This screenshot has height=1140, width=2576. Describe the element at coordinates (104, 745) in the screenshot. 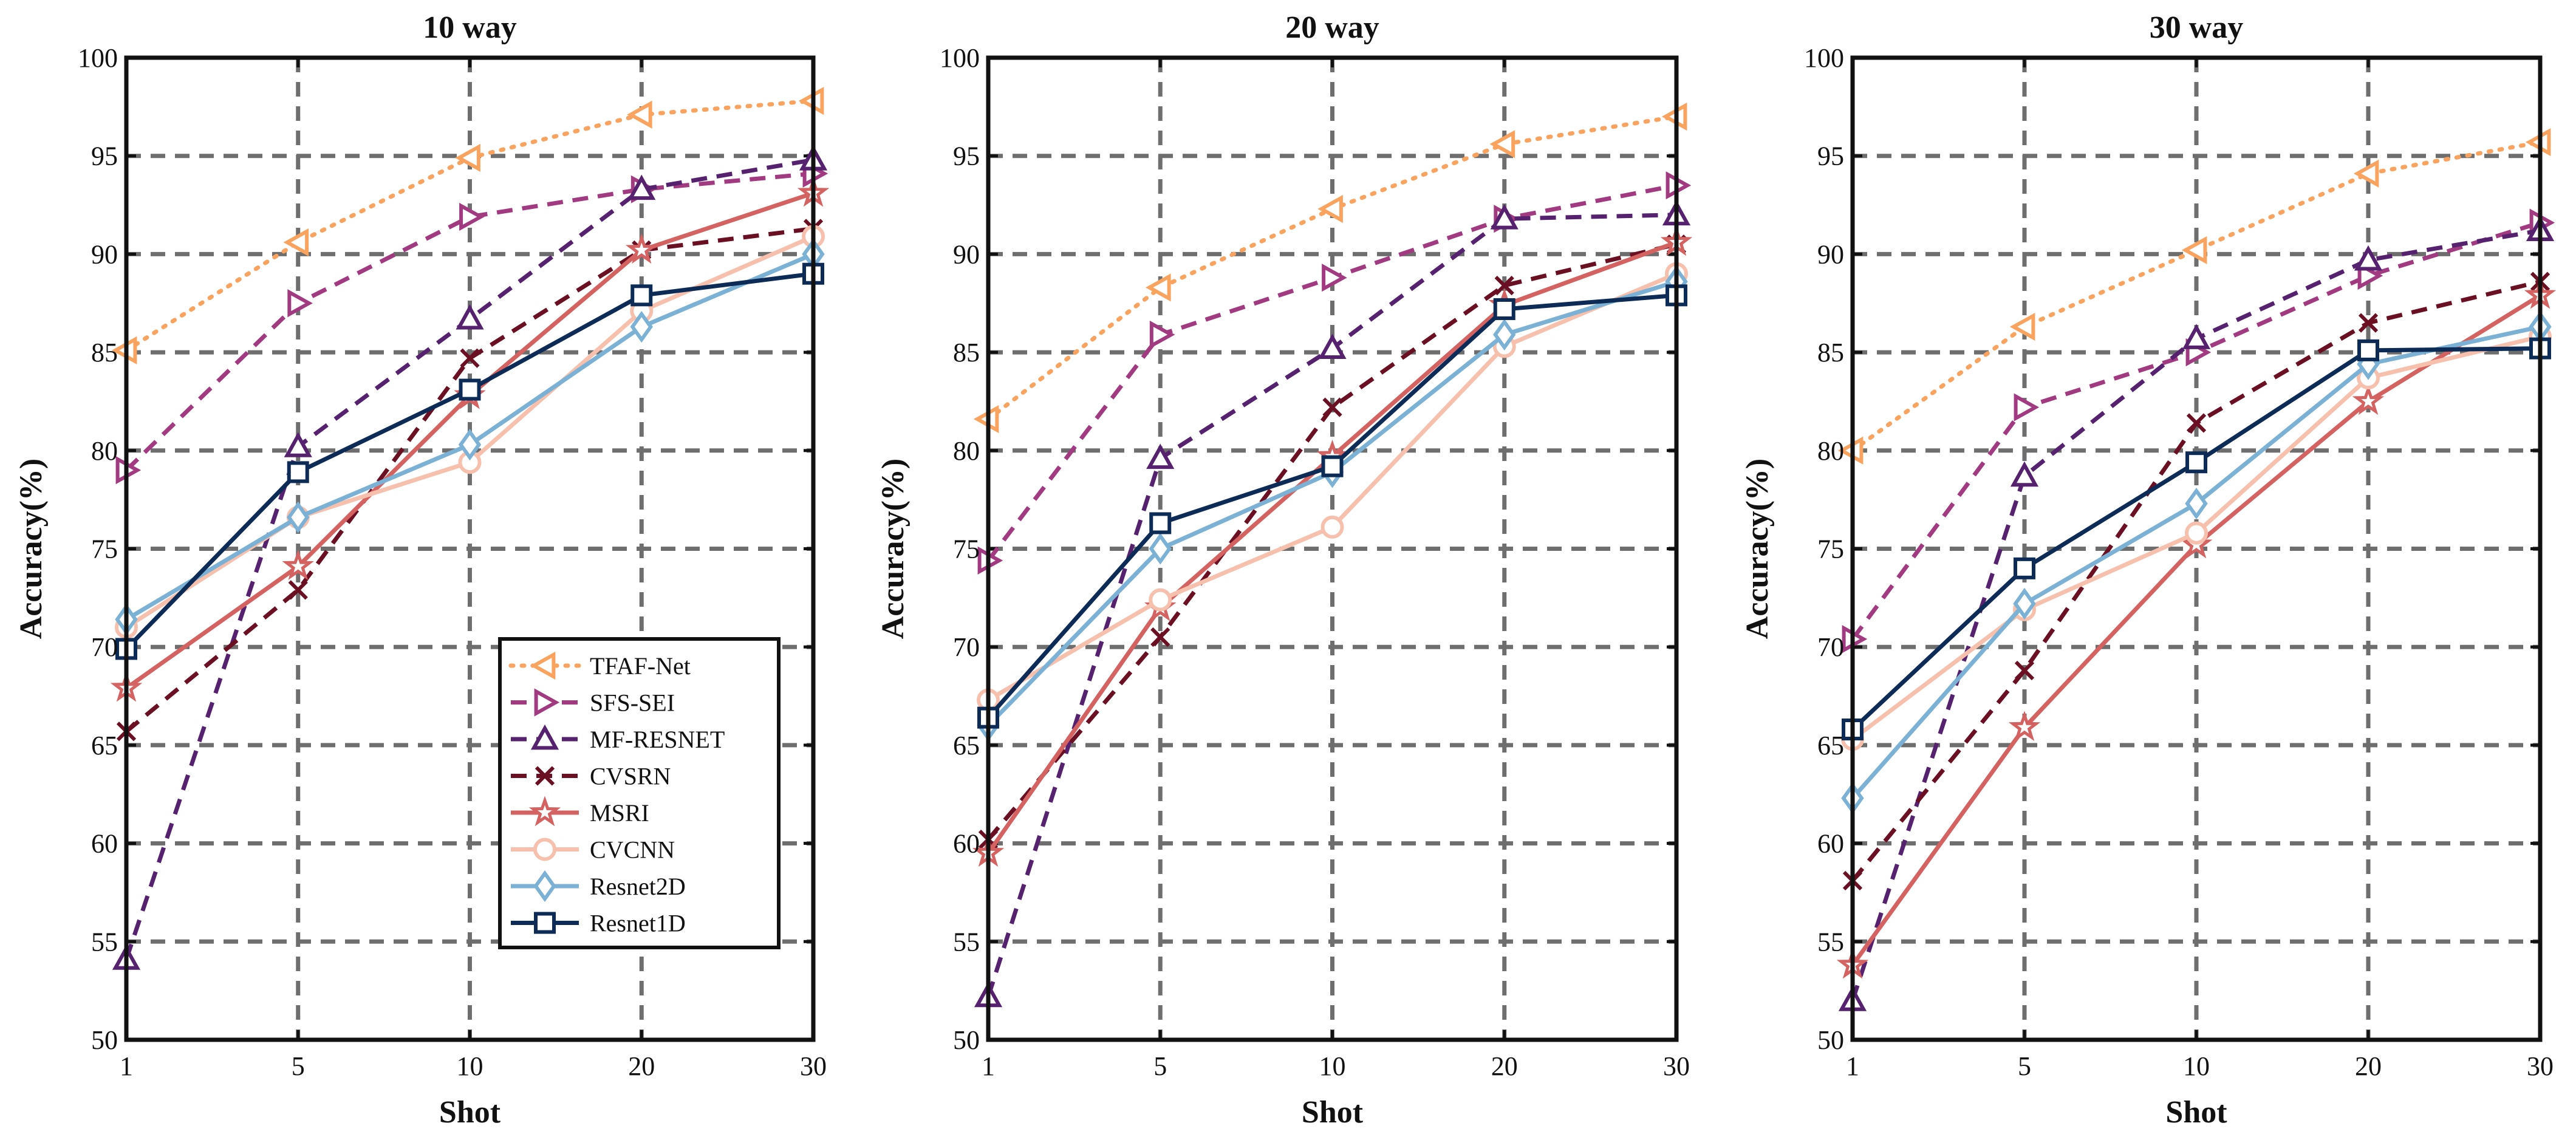

I see `y-tick-label: 65` at that location.